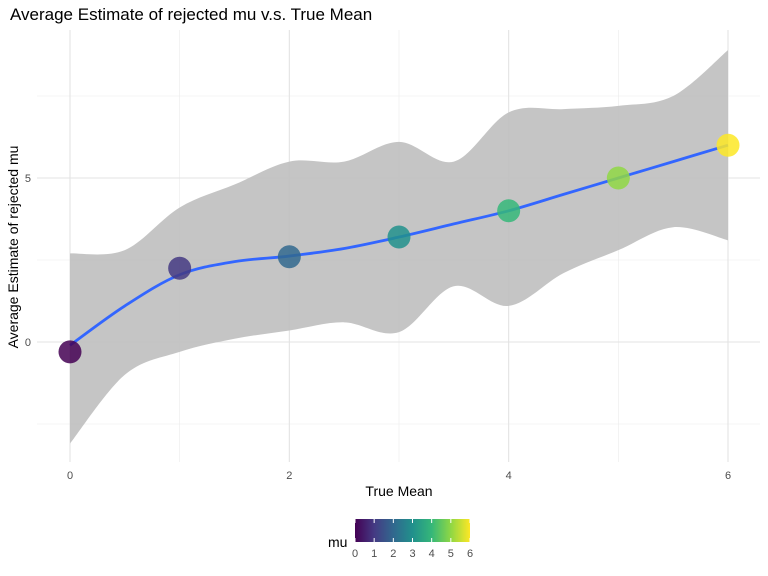  What do you see at coordinates (28, 343) in the screenshot?
I see `y-tick-label: 0` at bounding box center [28, 343].